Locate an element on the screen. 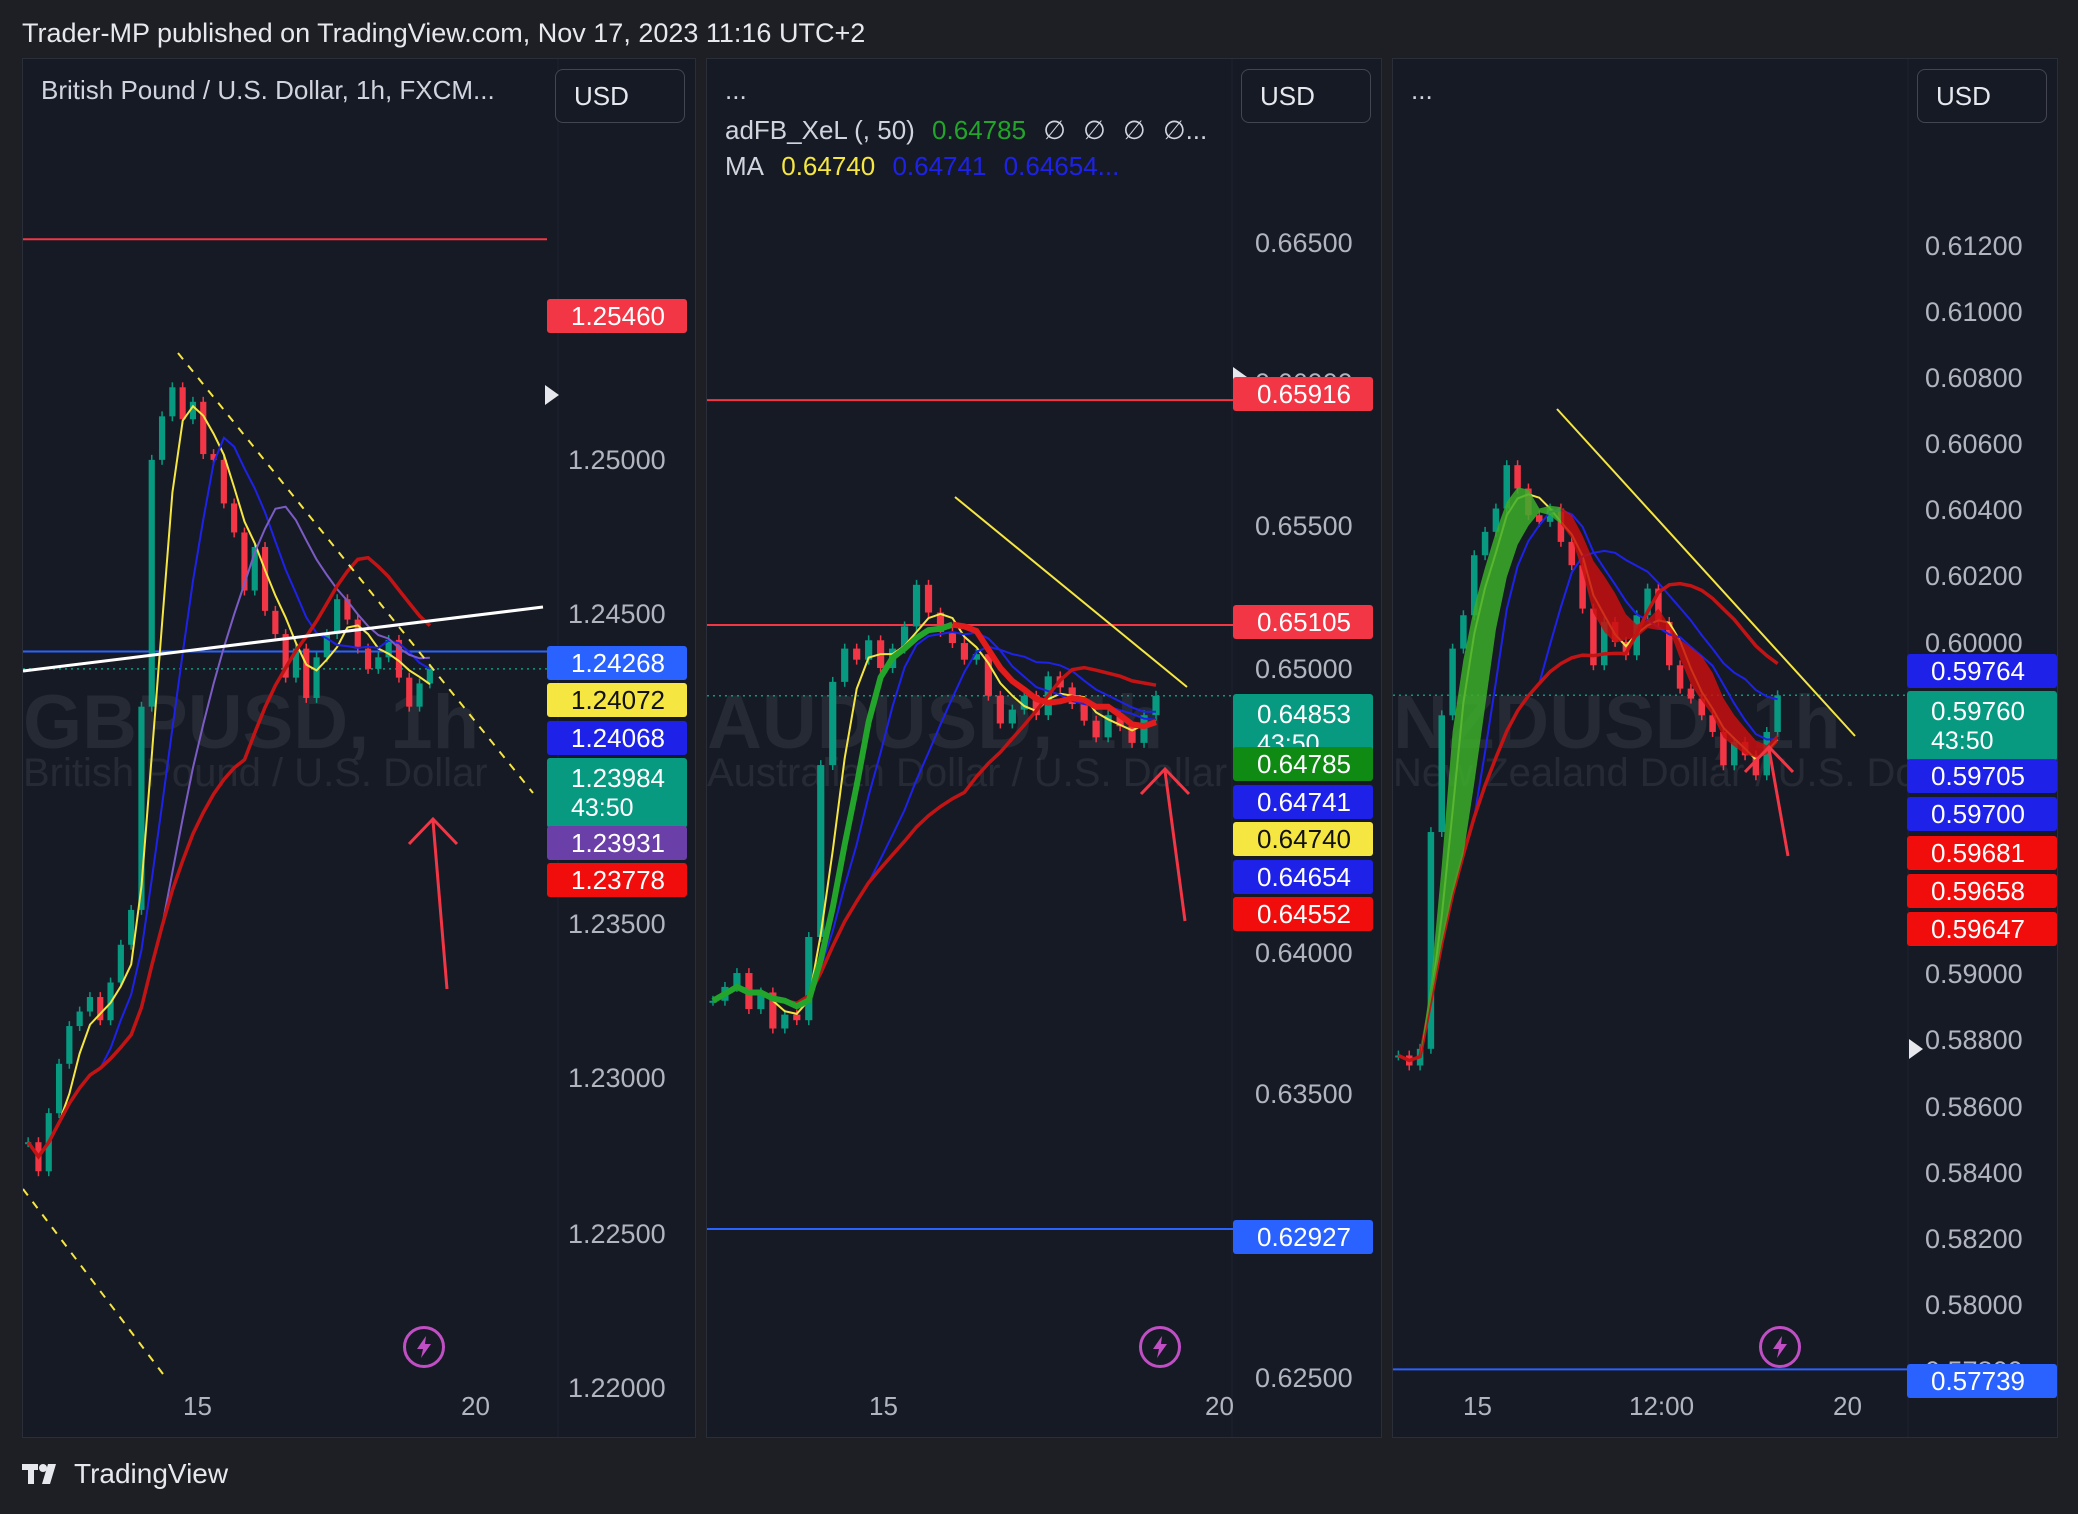 The height and width of the screenshot is (1514, 2078). y-tick-label: 1.22000 is located at coordinates (617, 1388).